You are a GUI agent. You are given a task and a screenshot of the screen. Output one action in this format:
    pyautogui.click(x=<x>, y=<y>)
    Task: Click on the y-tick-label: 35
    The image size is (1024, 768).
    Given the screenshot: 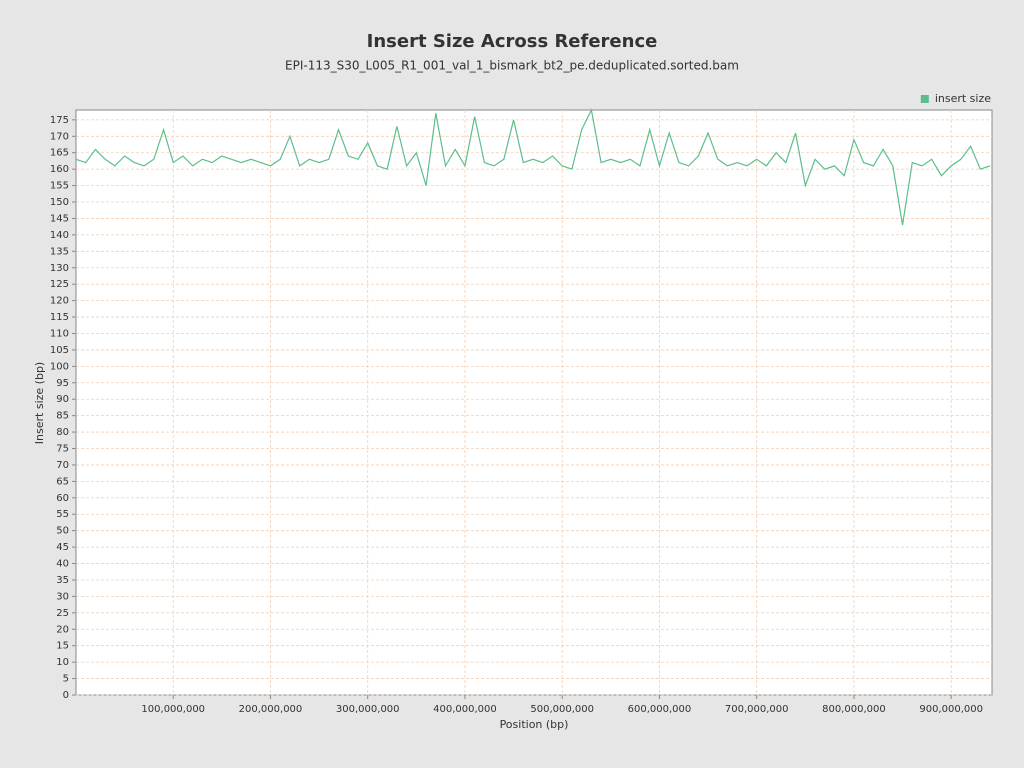 What is the action you would take?
    pyautogui.click(x=62, y=580)
    